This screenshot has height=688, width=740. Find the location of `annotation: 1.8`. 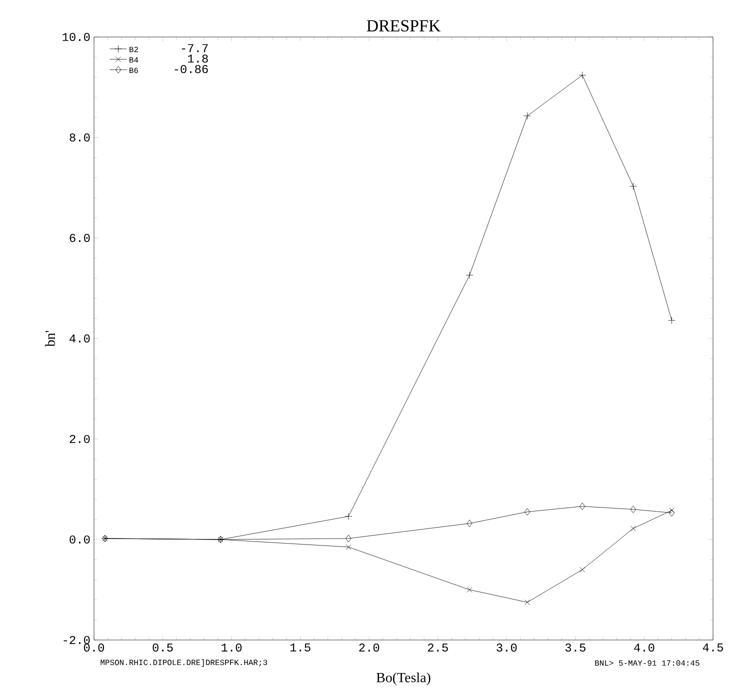

annotation: 1.8 is located at coordinates (198, 58).